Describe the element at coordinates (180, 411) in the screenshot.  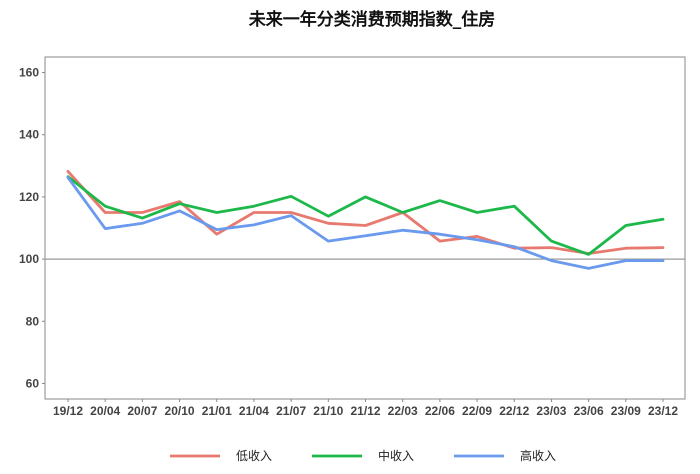
I see `x-tick-label: 20/10` at that location.